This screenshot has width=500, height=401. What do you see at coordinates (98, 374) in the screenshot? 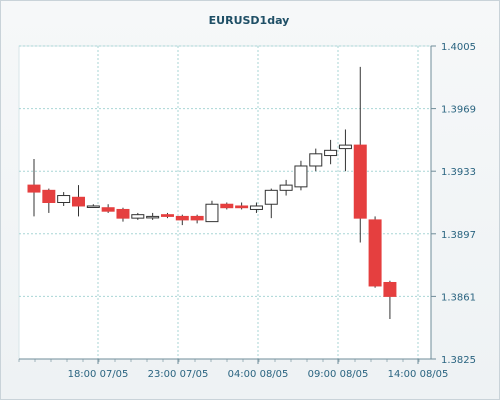
I see `x-tick-label: 18:00 07/05` at bounding box center [98, 374].